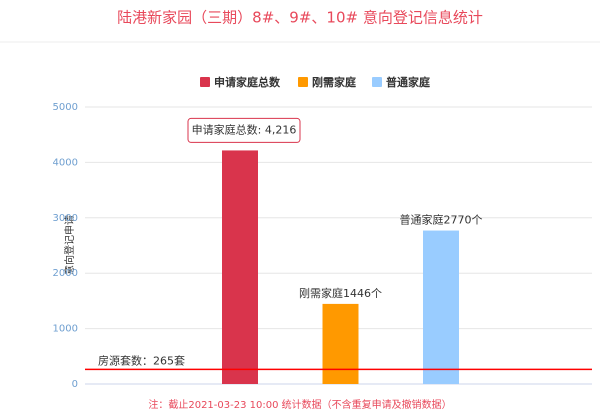  Describe the element at coordinates (69, 245) in the screenshot. I see `y-axis-label: 意向登记申请` at that location.